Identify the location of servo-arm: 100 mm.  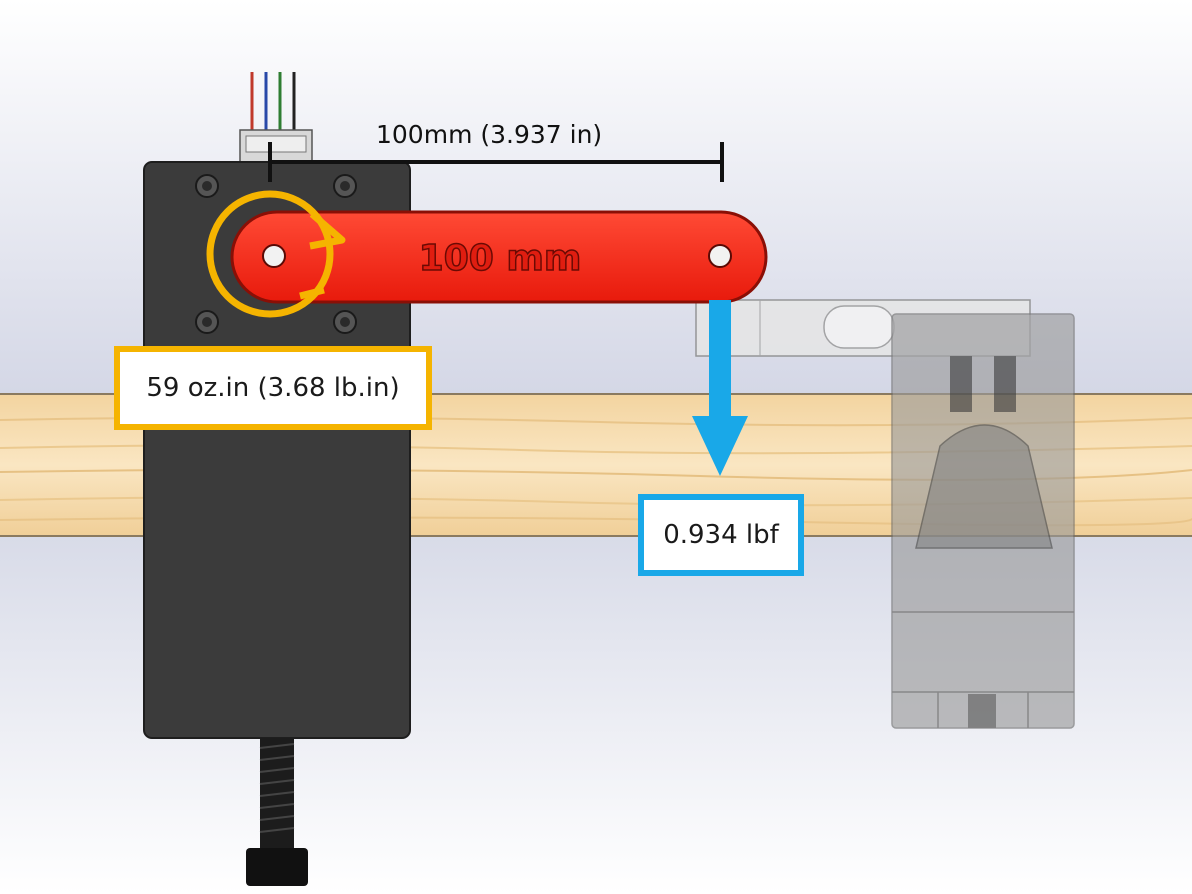
(499, 257).